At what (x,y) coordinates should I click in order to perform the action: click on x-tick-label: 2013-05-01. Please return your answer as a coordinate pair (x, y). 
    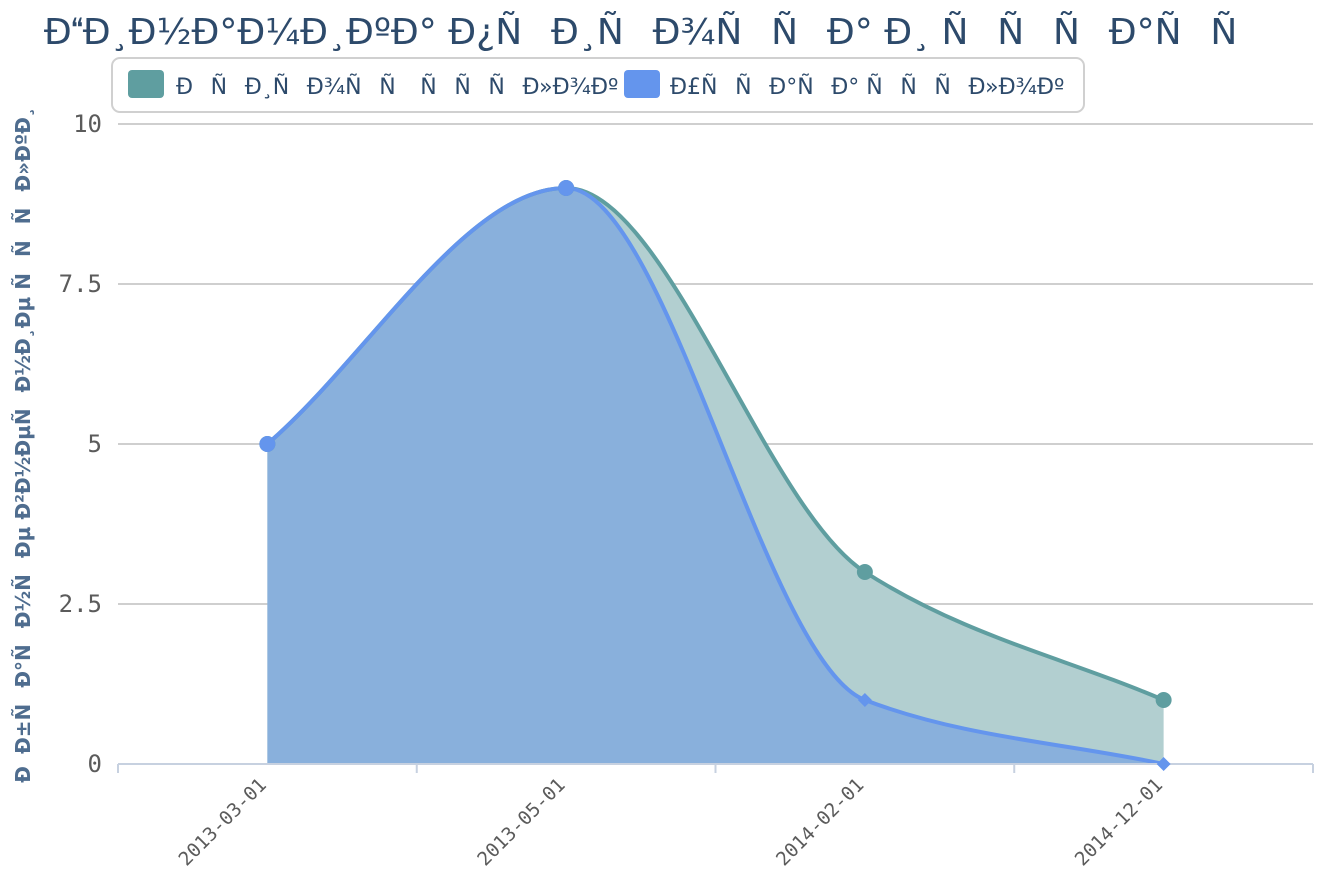
    Looking at the image, I should click on (521, 822).